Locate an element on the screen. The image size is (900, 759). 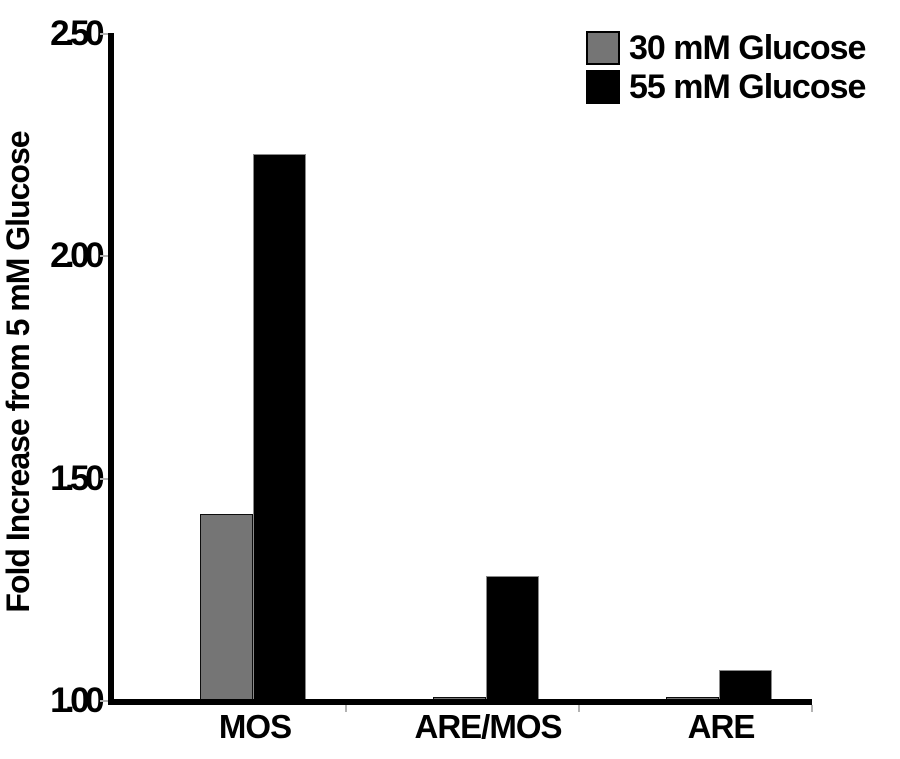
y-tick-label: 1.00 is located at coordinates (77, 700).